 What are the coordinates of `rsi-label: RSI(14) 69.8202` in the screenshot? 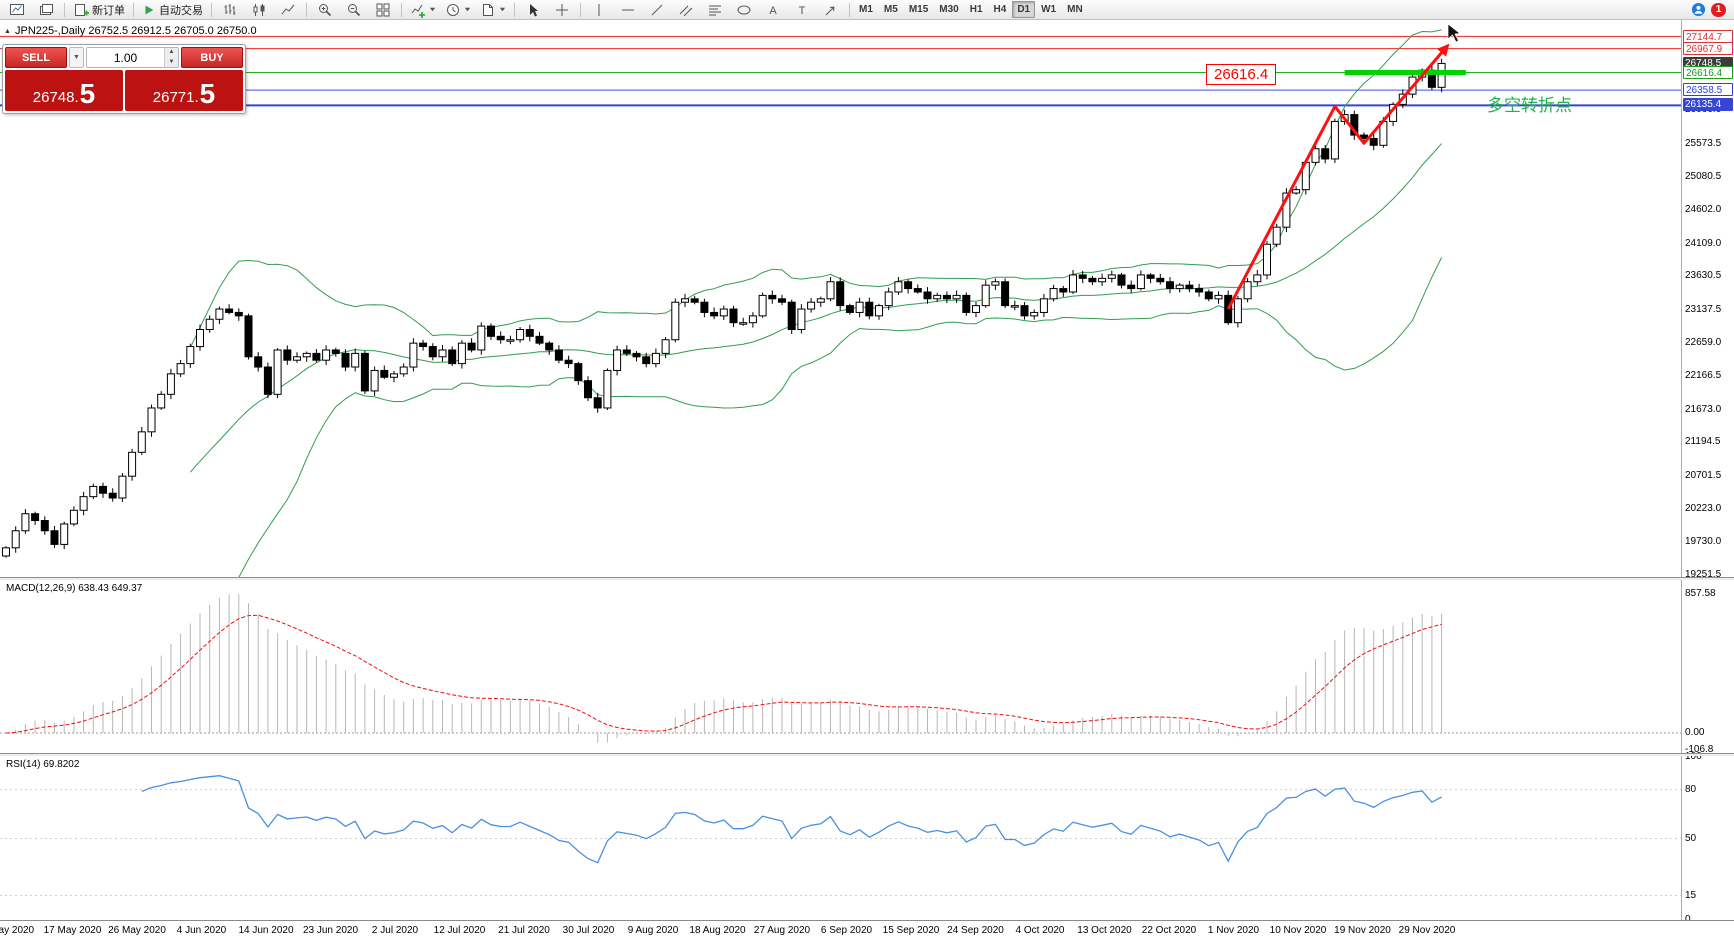 It's located at (43, 764).